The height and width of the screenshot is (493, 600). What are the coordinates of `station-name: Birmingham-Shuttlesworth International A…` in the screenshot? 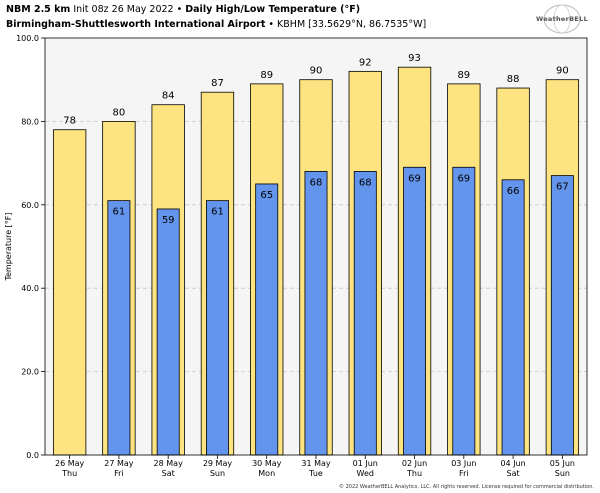 It's located at (136, 24).